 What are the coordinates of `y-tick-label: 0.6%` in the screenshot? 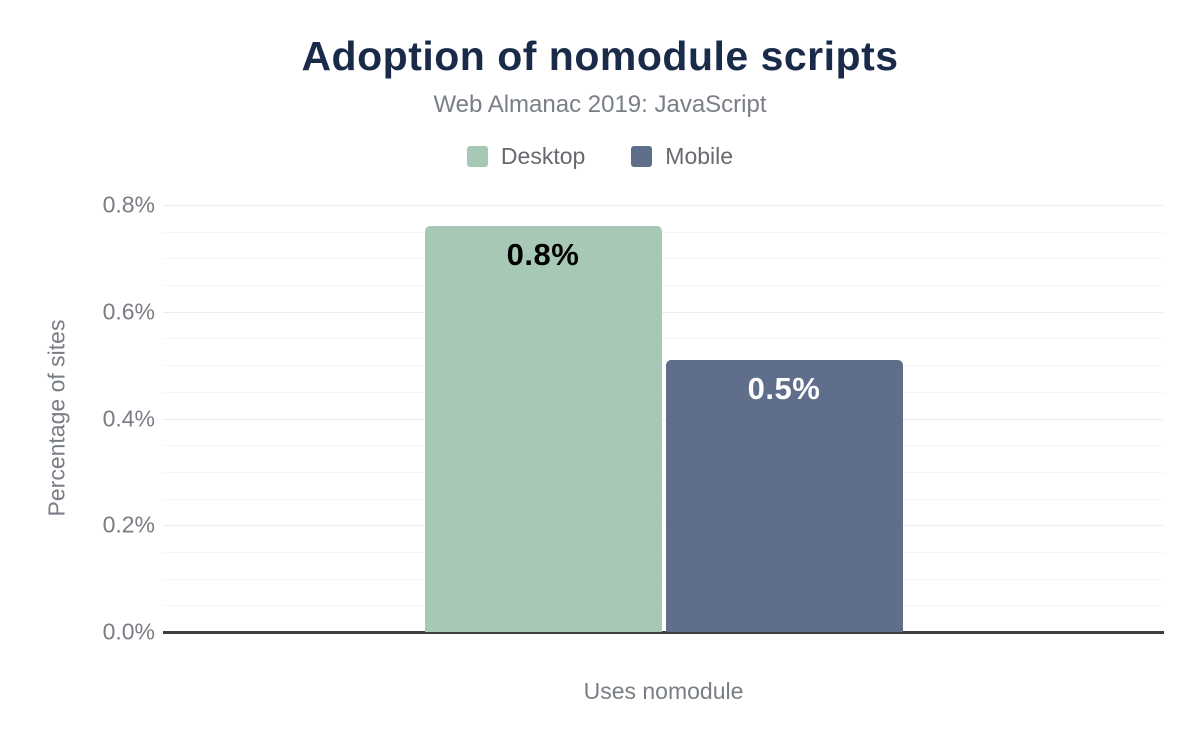 It's located at (128, 311).